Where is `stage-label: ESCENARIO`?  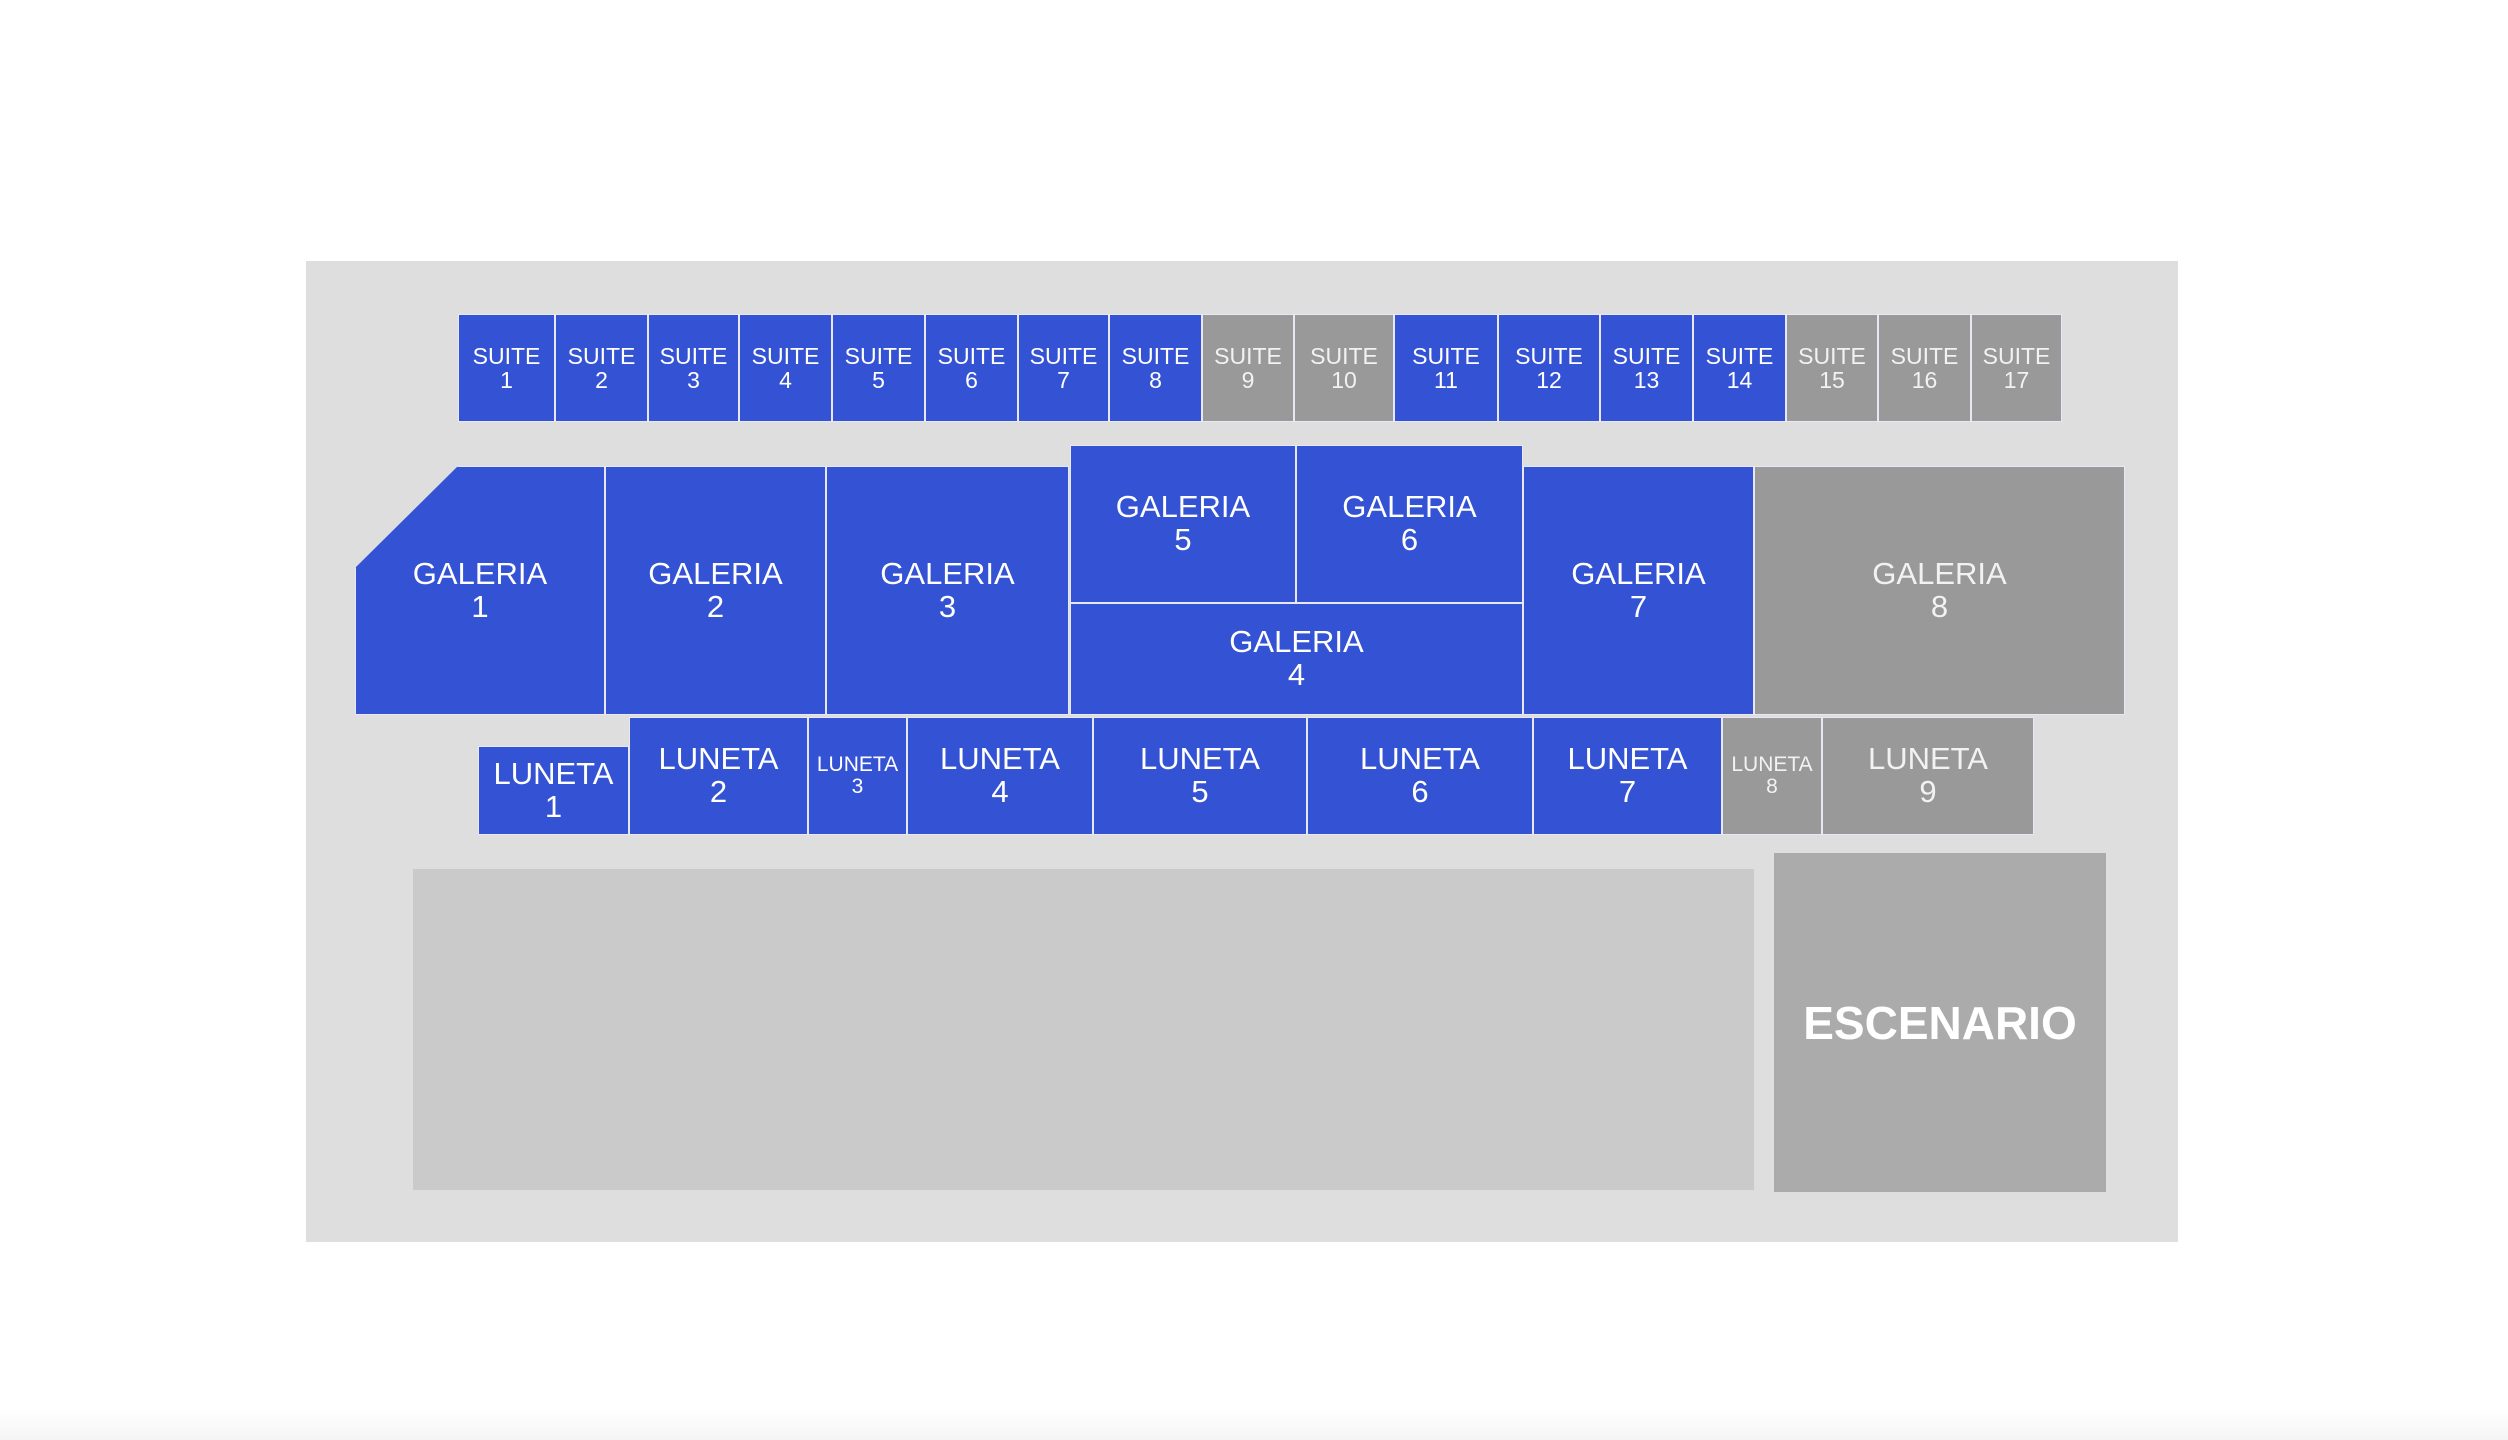 stage-label: ESCENARIO is located at coordinates (1940, 1022).